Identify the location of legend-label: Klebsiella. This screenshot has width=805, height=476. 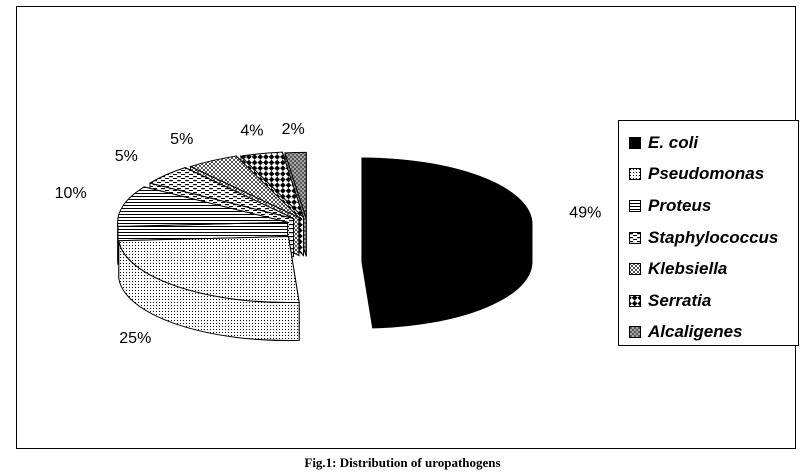
(688, 269).